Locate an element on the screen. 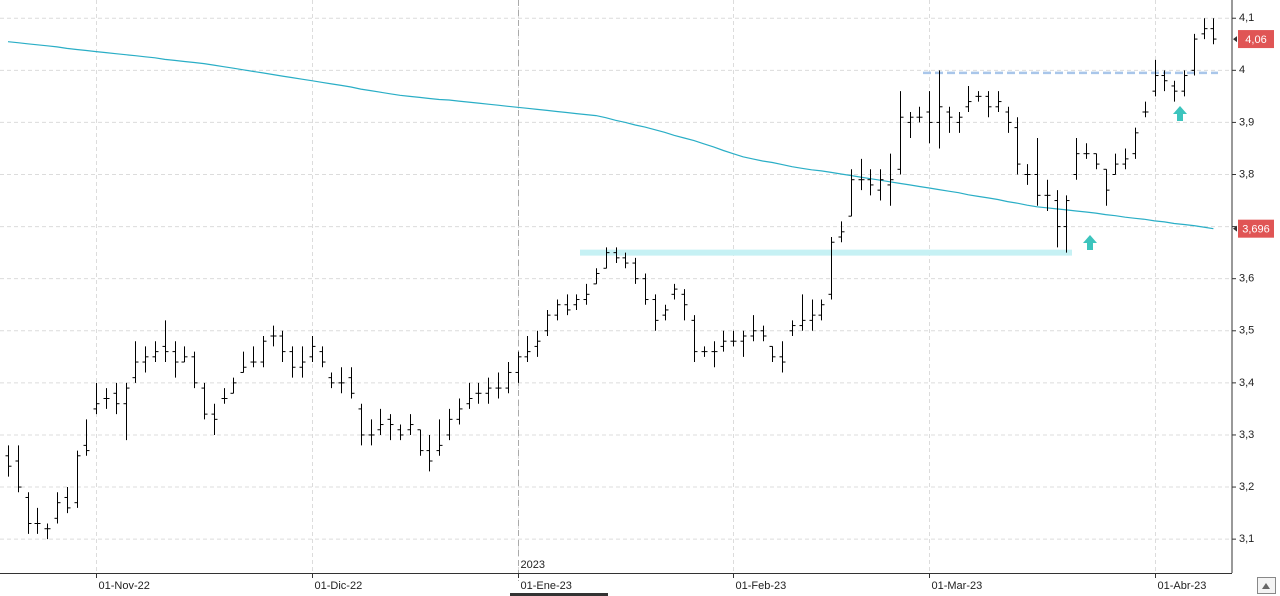 The height and width of the screenshot is (596, 1280). y-tick-label: 3,1 is located at coordinates (1246, 539).